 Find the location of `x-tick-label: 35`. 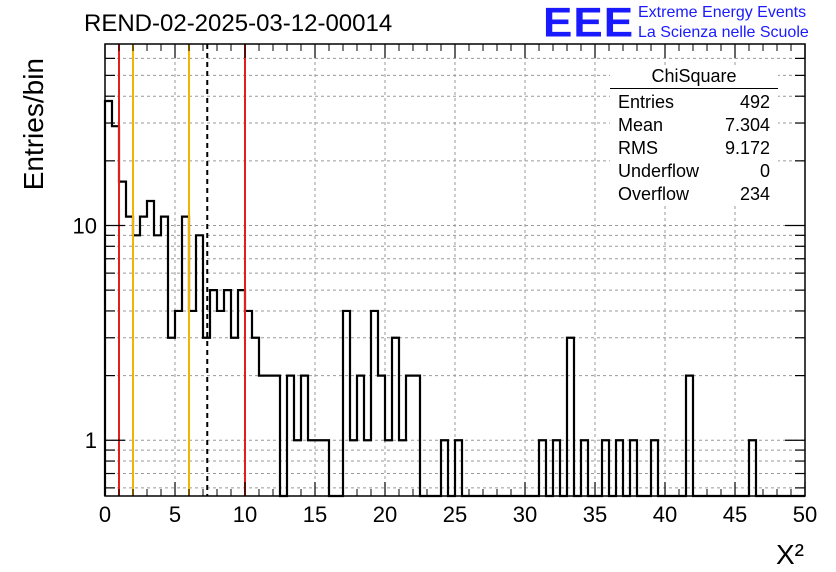

x-tick-label: 35 is located at coordinates (595, 514).